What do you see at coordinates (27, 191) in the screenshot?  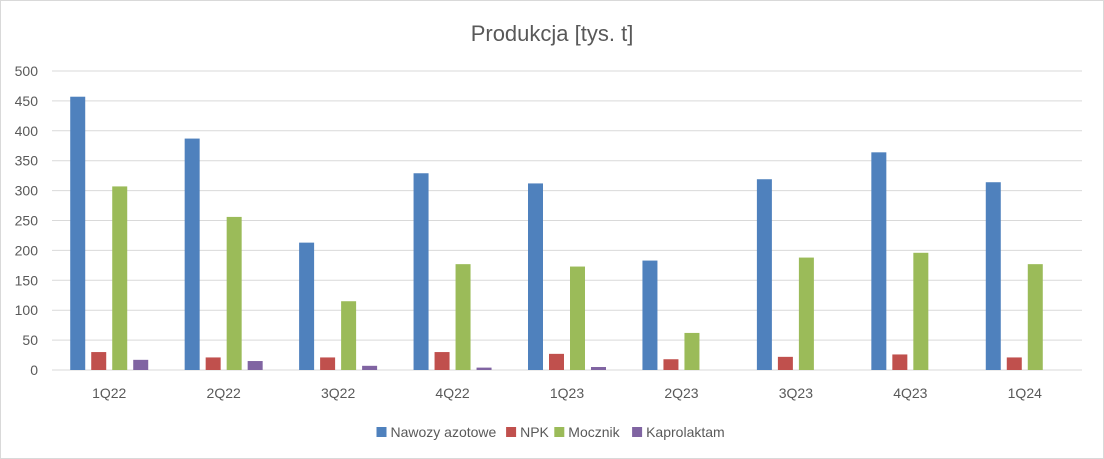 I see `y-tick-label: 300` at bounding box center [27, 191].